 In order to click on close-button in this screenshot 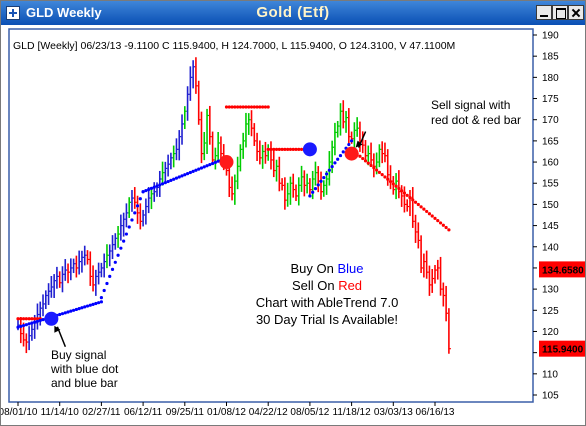, I will do `click(576, 12)`.